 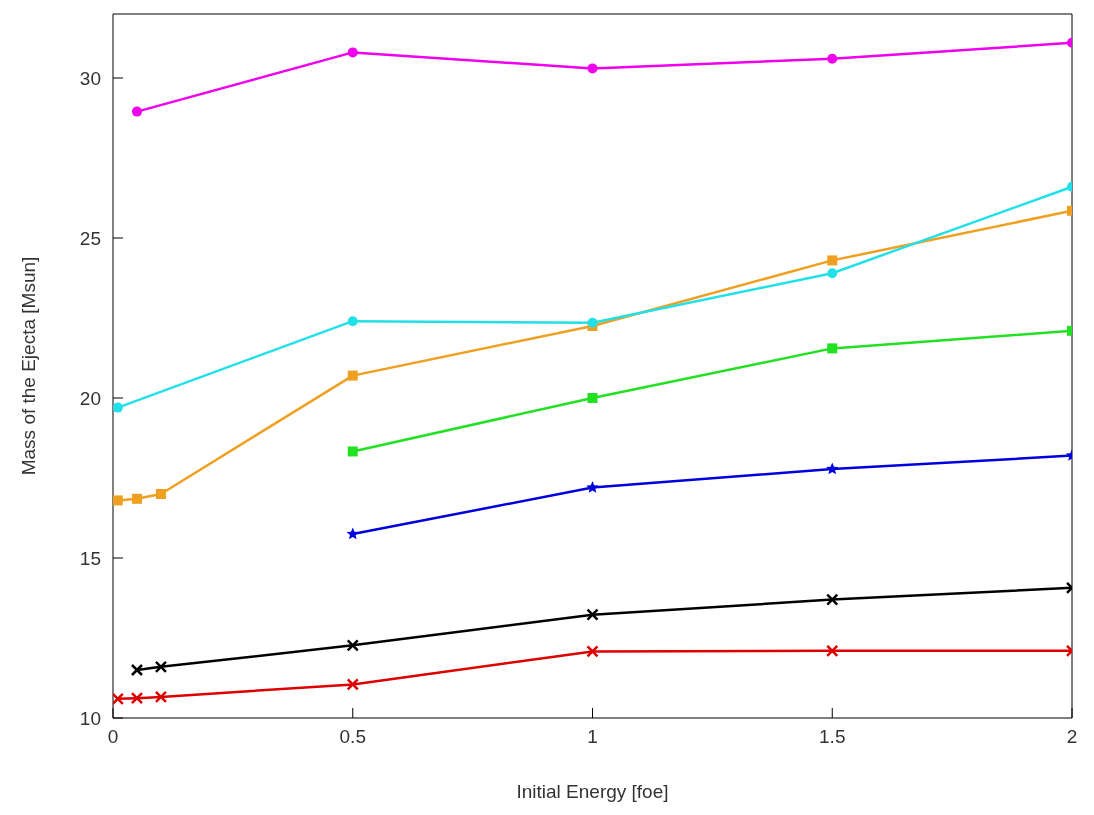 I want to click on y-tick-label: 30, so click(x=90, y=78).